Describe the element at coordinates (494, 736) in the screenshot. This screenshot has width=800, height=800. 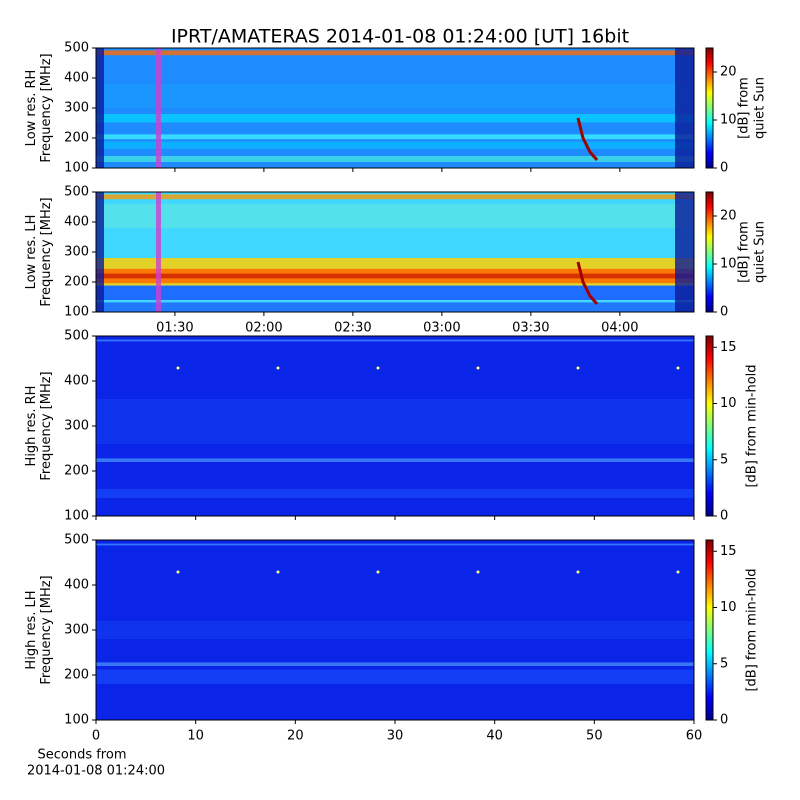
I see `x-tick-label: 40` at that location.